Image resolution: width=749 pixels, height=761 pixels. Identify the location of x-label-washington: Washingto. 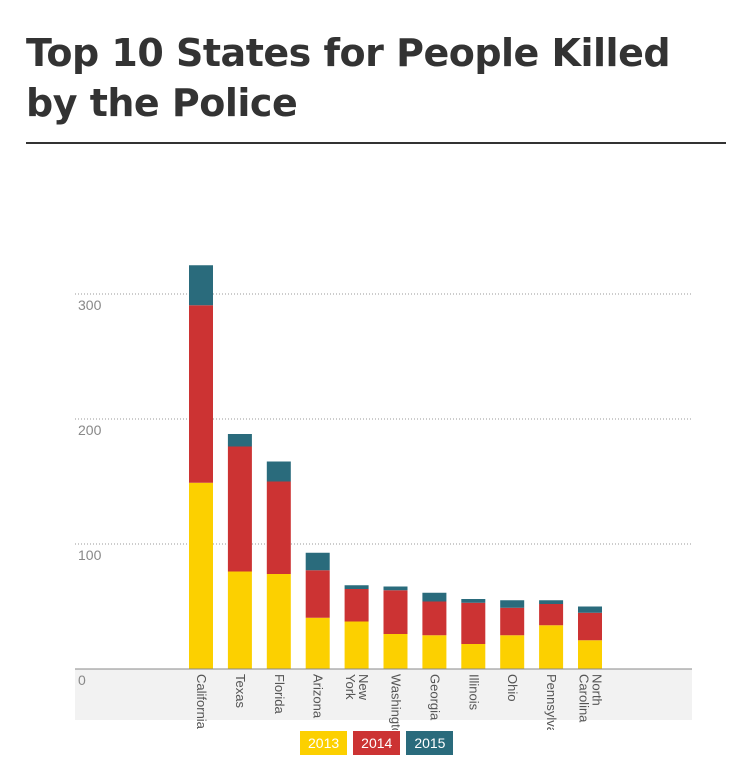
(396, 702).